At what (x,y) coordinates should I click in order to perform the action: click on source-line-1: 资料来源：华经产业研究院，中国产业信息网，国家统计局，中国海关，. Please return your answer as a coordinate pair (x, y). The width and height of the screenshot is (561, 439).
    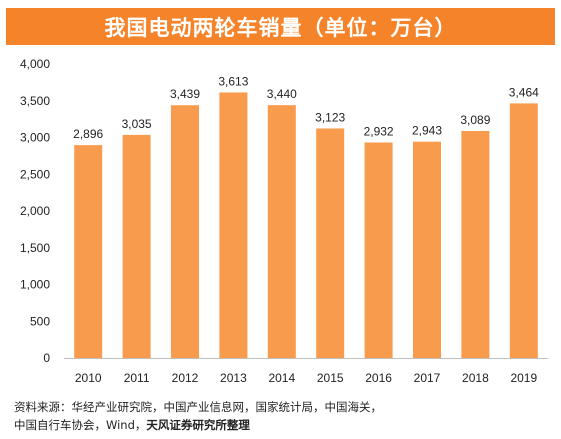
    Looking at the image, I should click on (198, 407).